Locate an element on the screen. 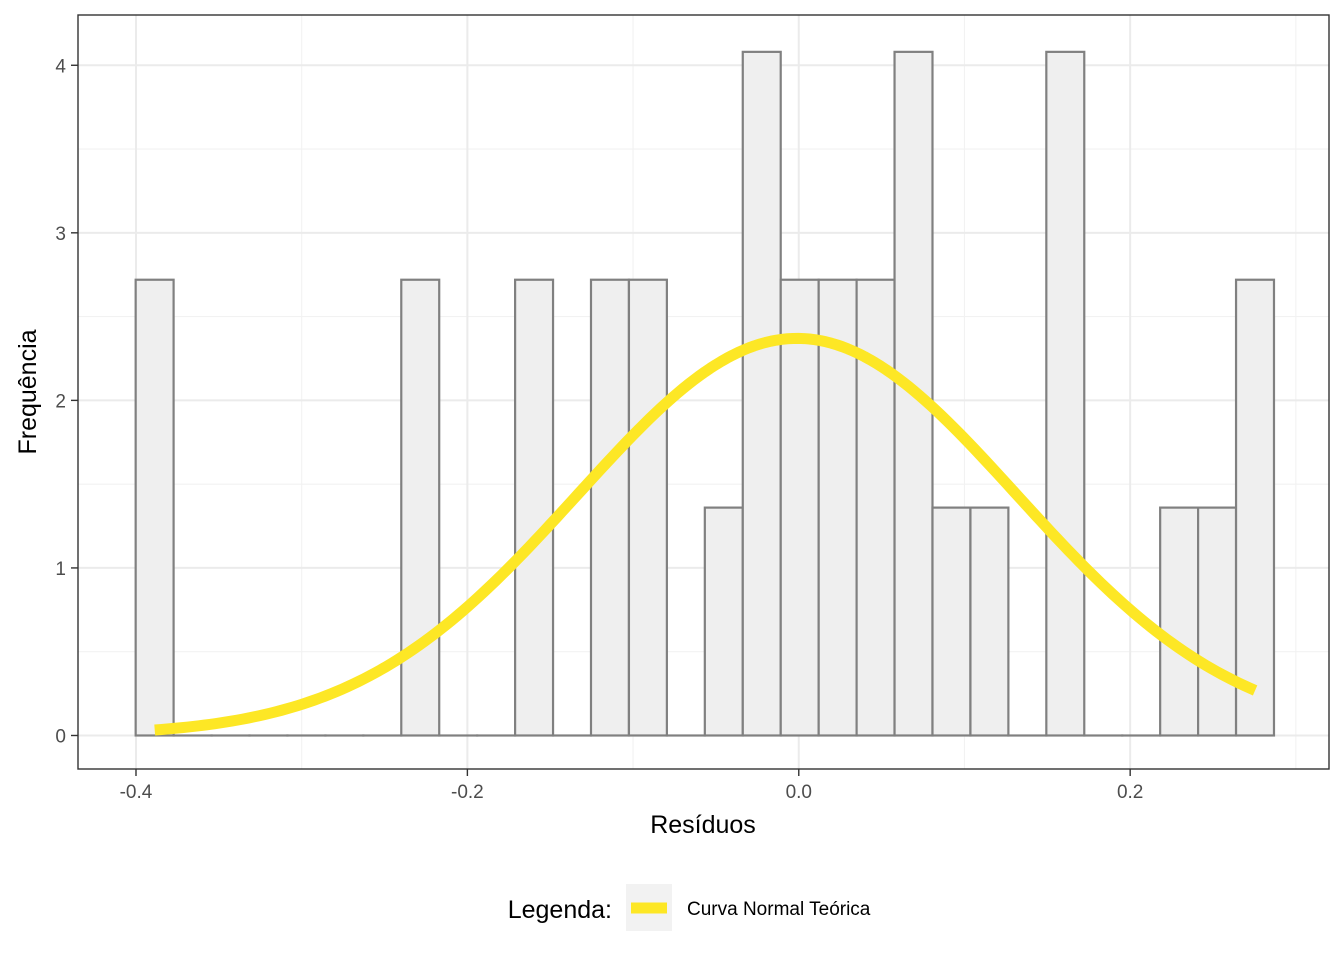 This screenshot has width=1344, height=960. legend-label-normal-curve: Curva Normal Teórica is located at coordinates (779, 909).